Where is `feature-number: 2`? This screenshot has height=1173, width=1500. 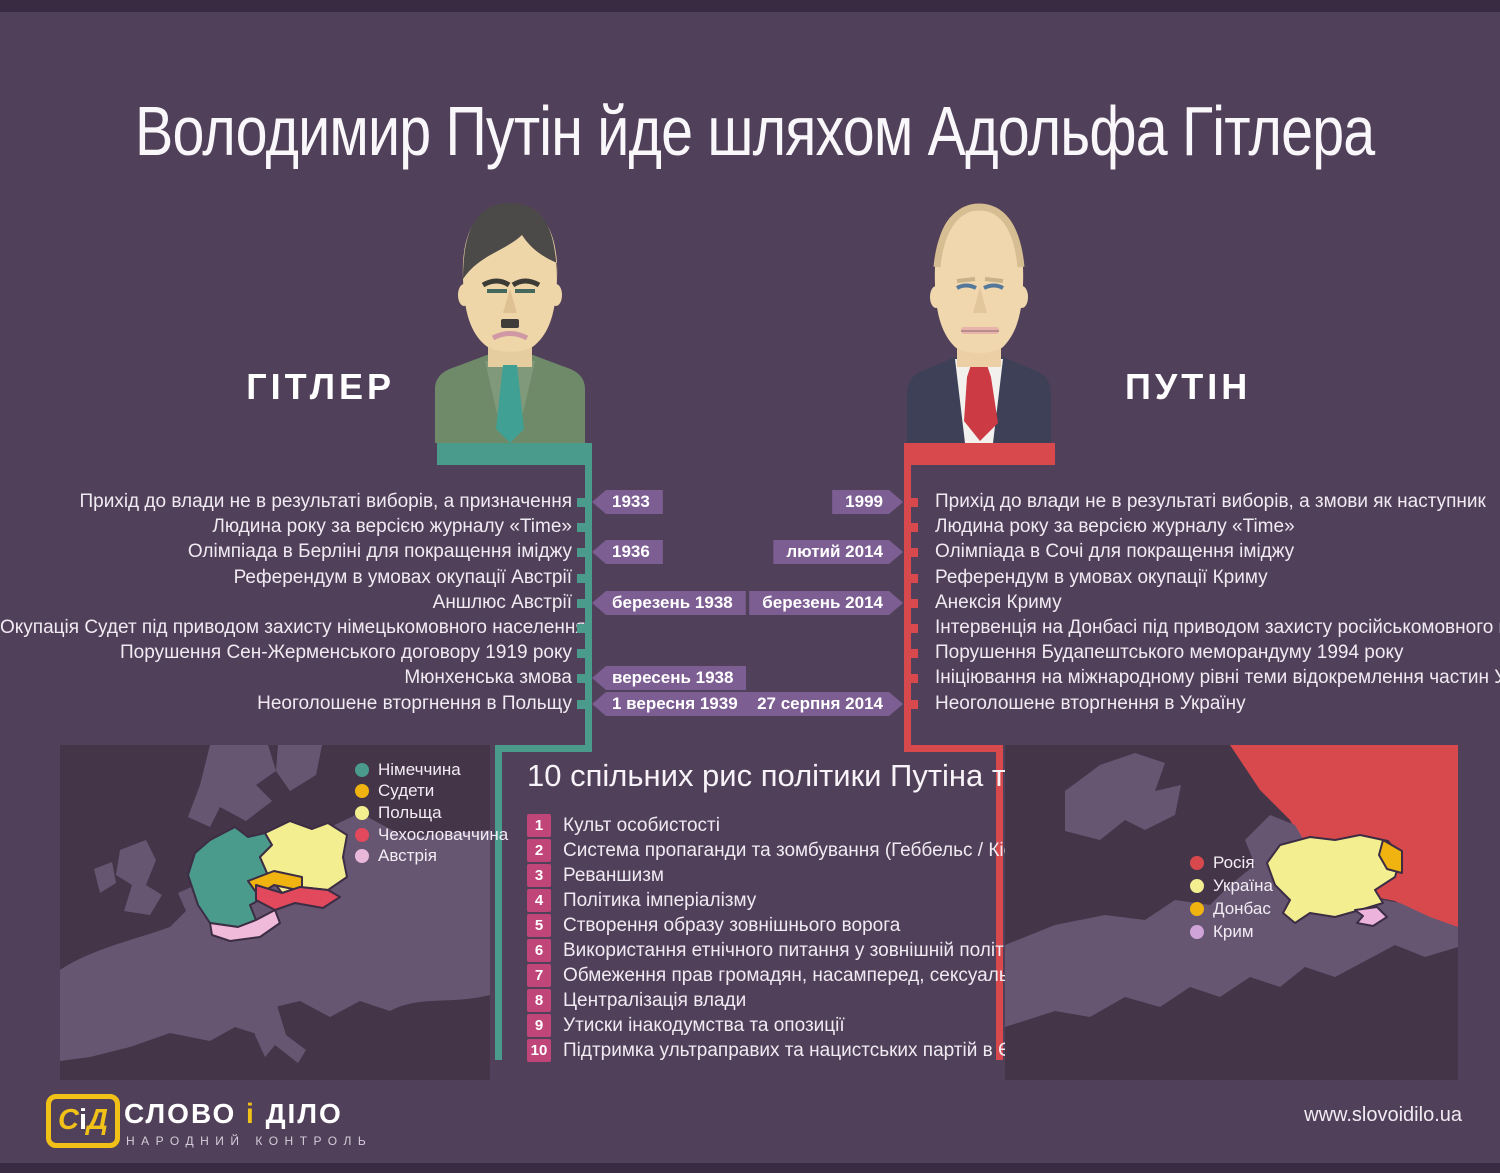 feature-number: 2 is located at coordinates (539, 850).